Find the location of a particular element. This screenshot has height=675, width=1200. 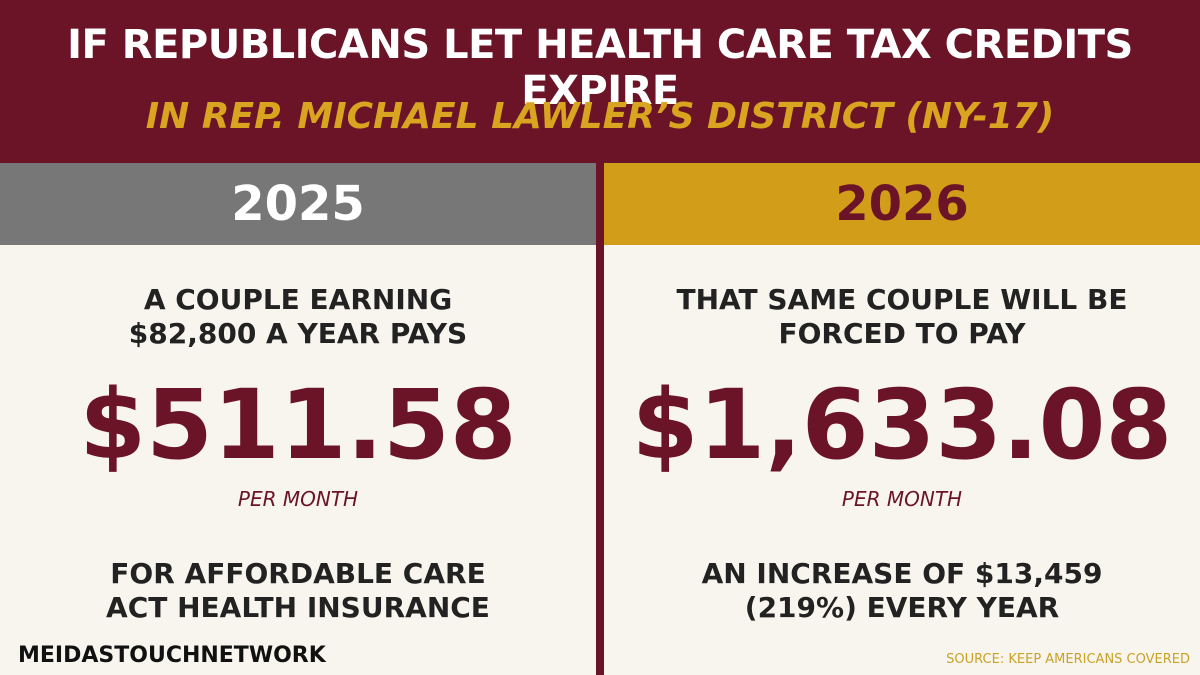

line: FORCED TO PAY is located at coordinates (902, 333).